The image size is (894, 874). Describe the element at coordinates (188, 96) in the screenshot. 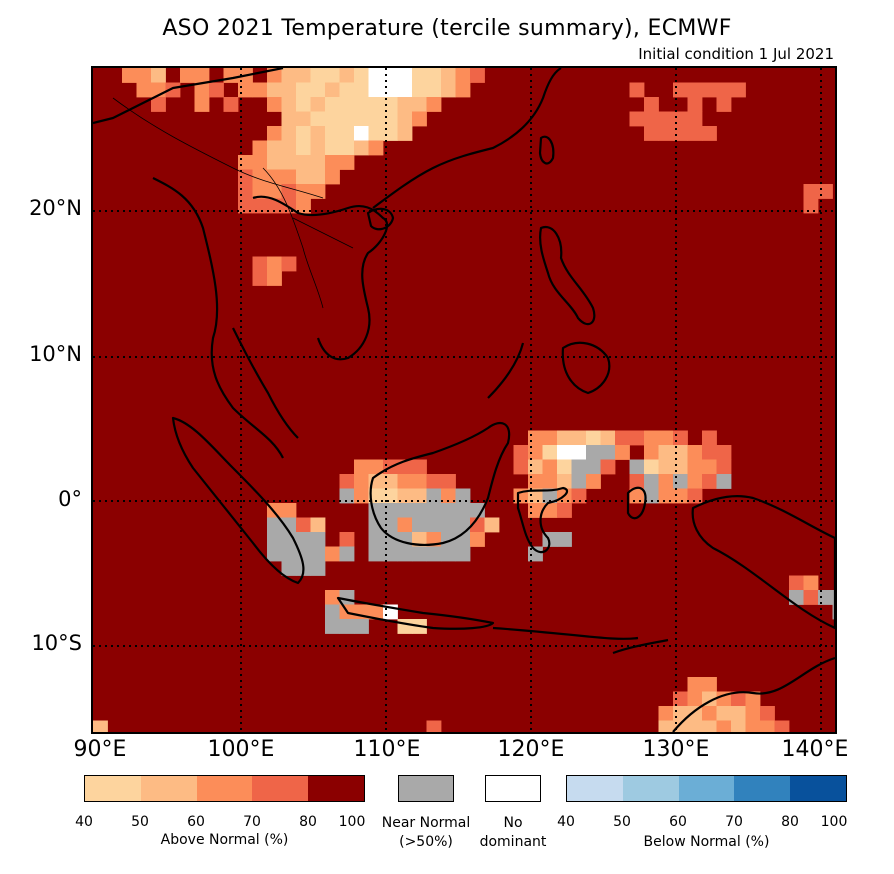

I see `mainland-coast` at that location.